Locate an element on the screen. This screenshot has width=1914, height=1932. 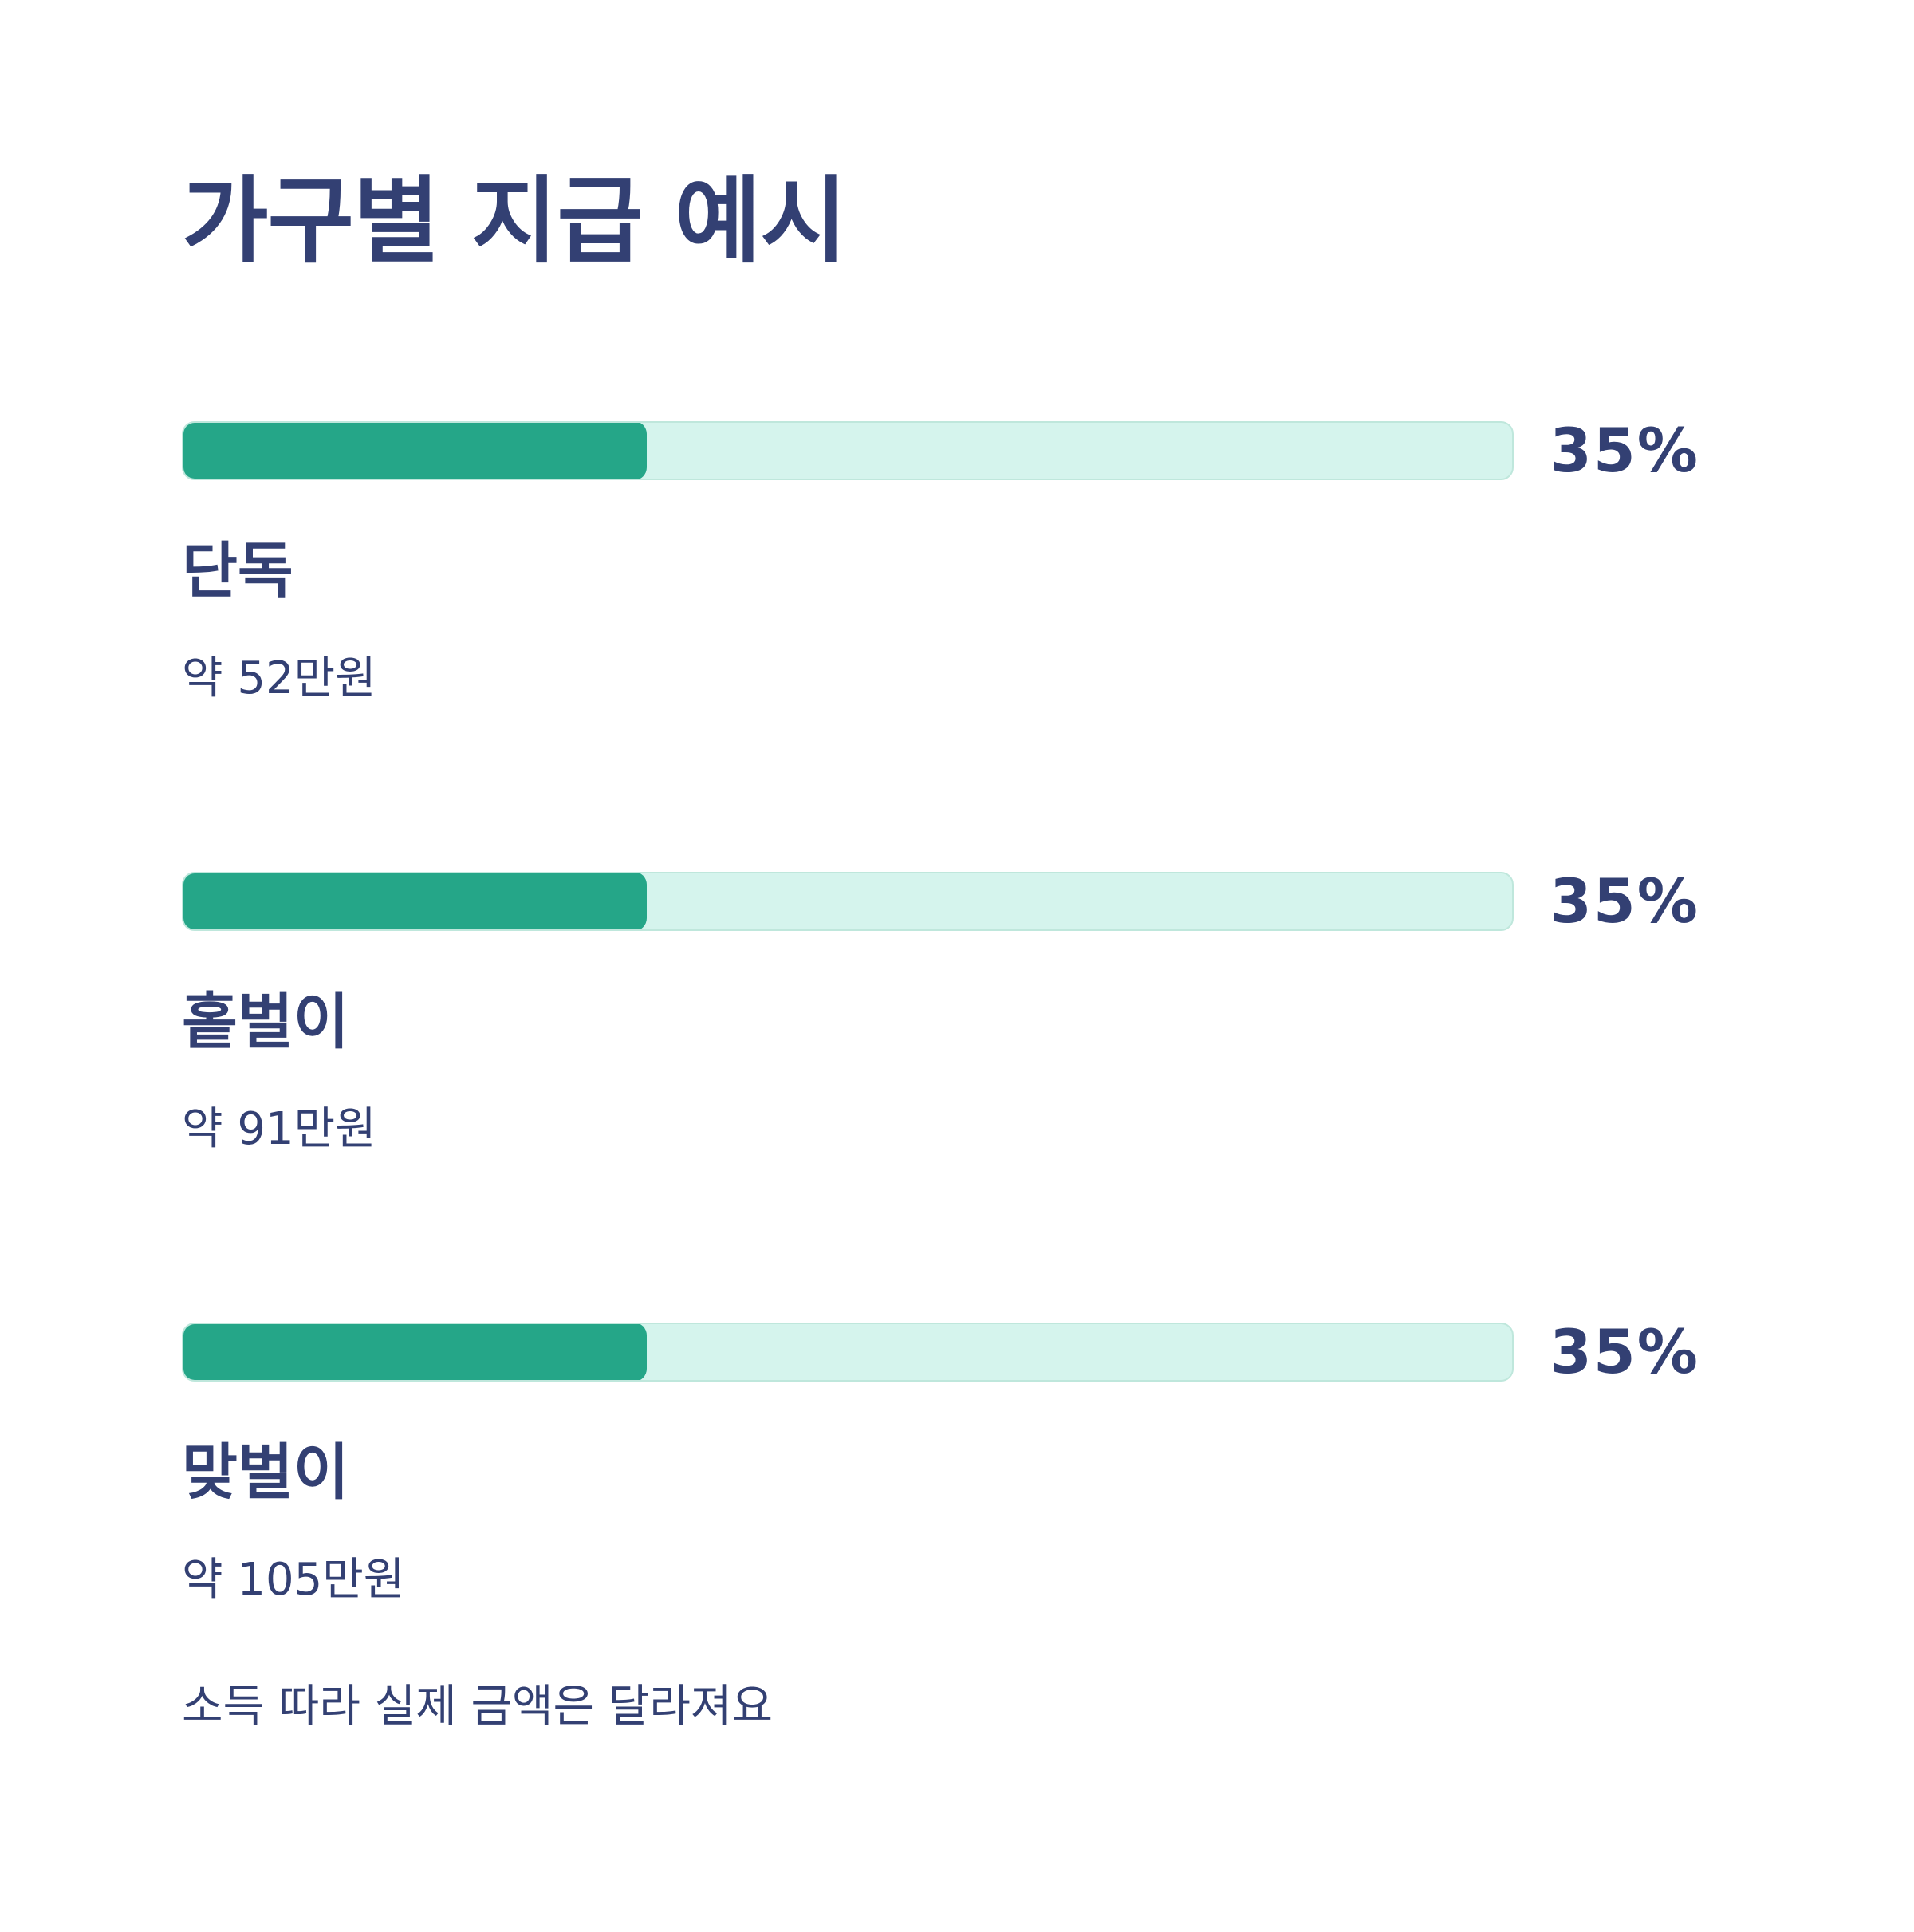
amount-text: 약 91만원 is located at coordinates (279, 1129).